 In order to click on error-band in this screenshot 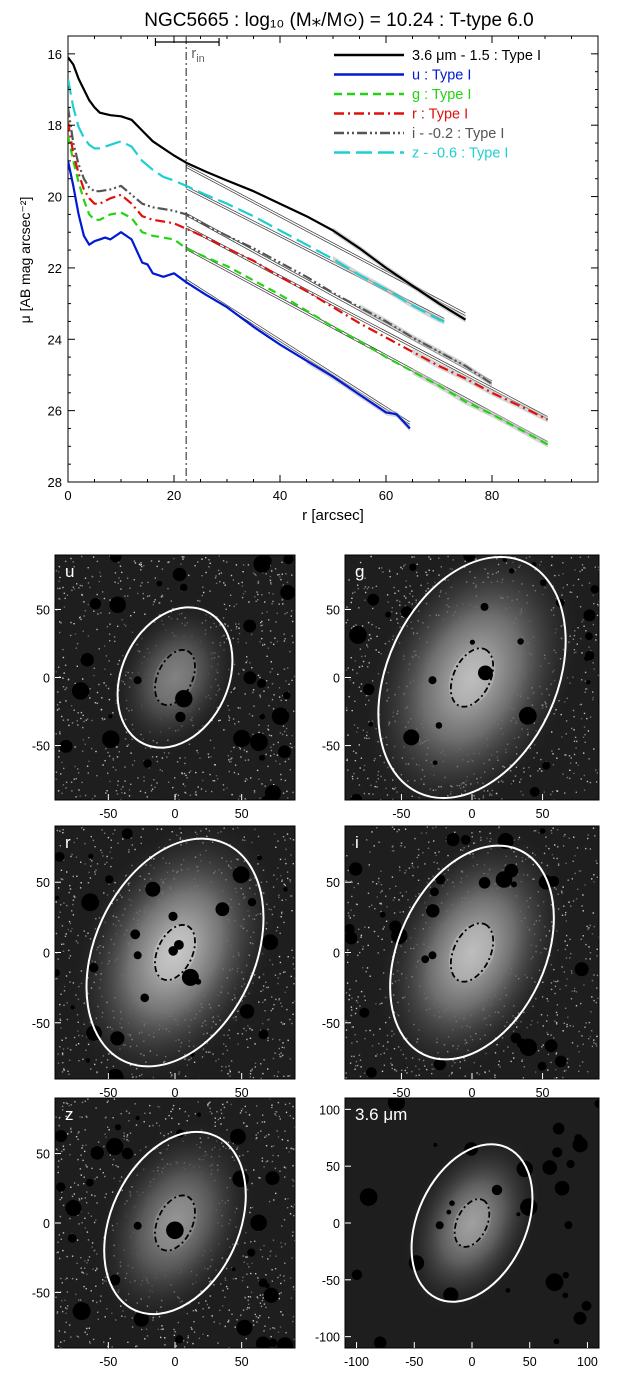, I will do `click(480, 408)`.